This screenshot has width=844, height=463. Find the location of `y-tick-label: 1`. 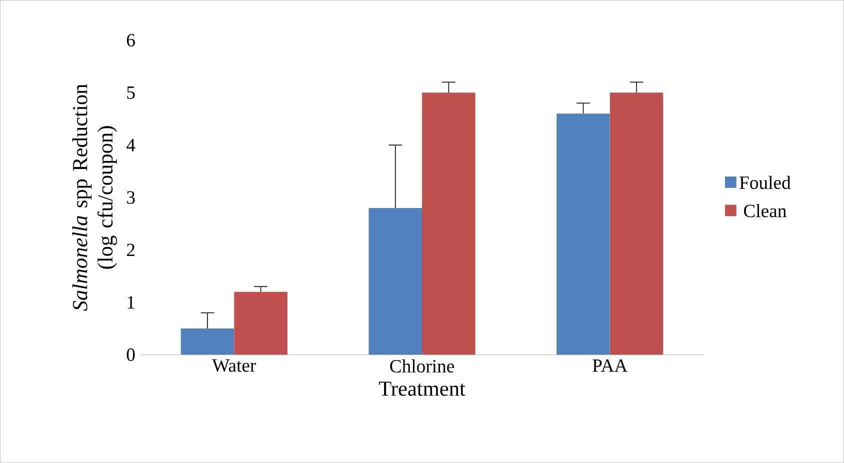

y-tick-label: 1 is located at coordinates (131, 302).